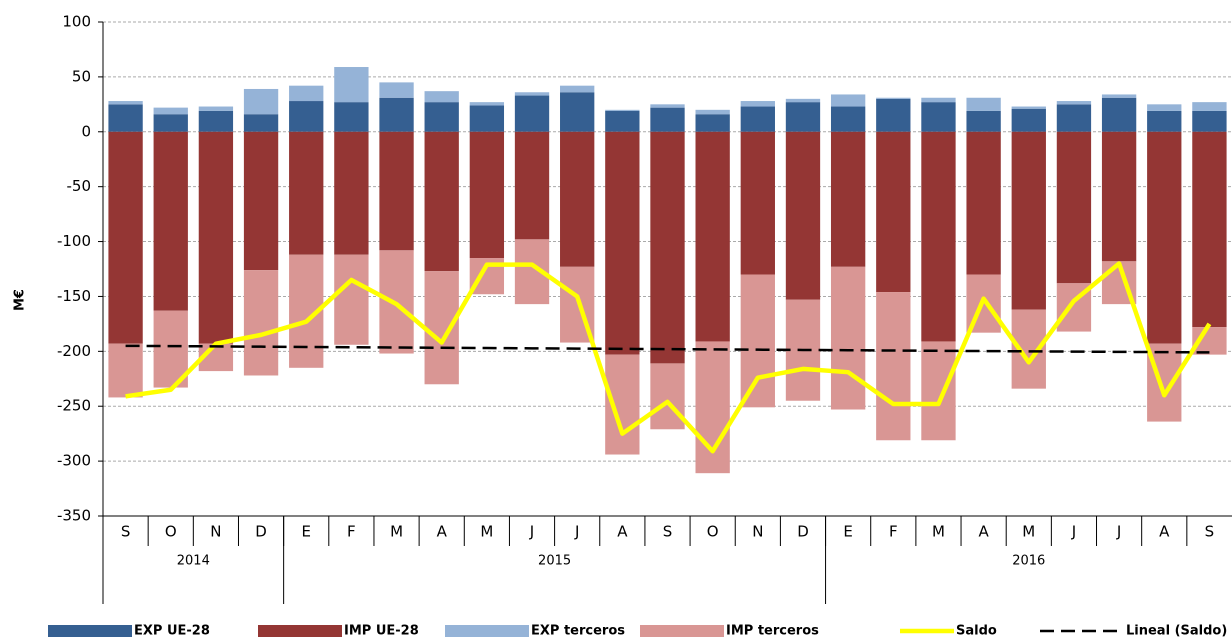  What do you see at coordinates (578, 631) in the screenshot?
I see `legend-label: EXP terceros` at bounding box center [578, 631].